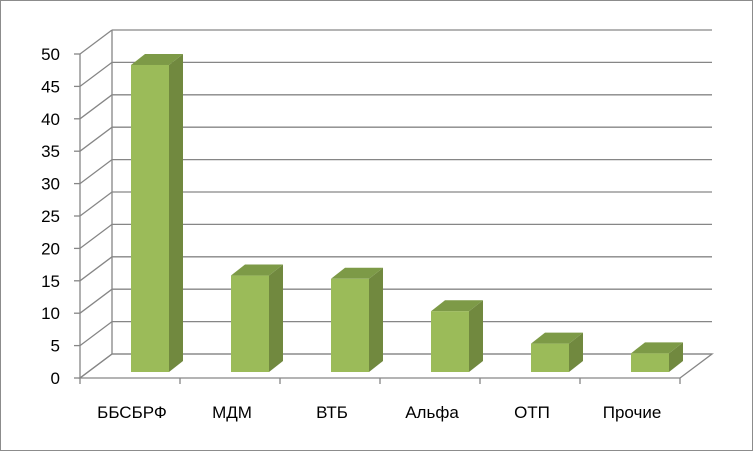  What do you see at coordinates (55, 346) in the screenshot?
I see `y-tick-label: 5` at bounding box center [55, 346].